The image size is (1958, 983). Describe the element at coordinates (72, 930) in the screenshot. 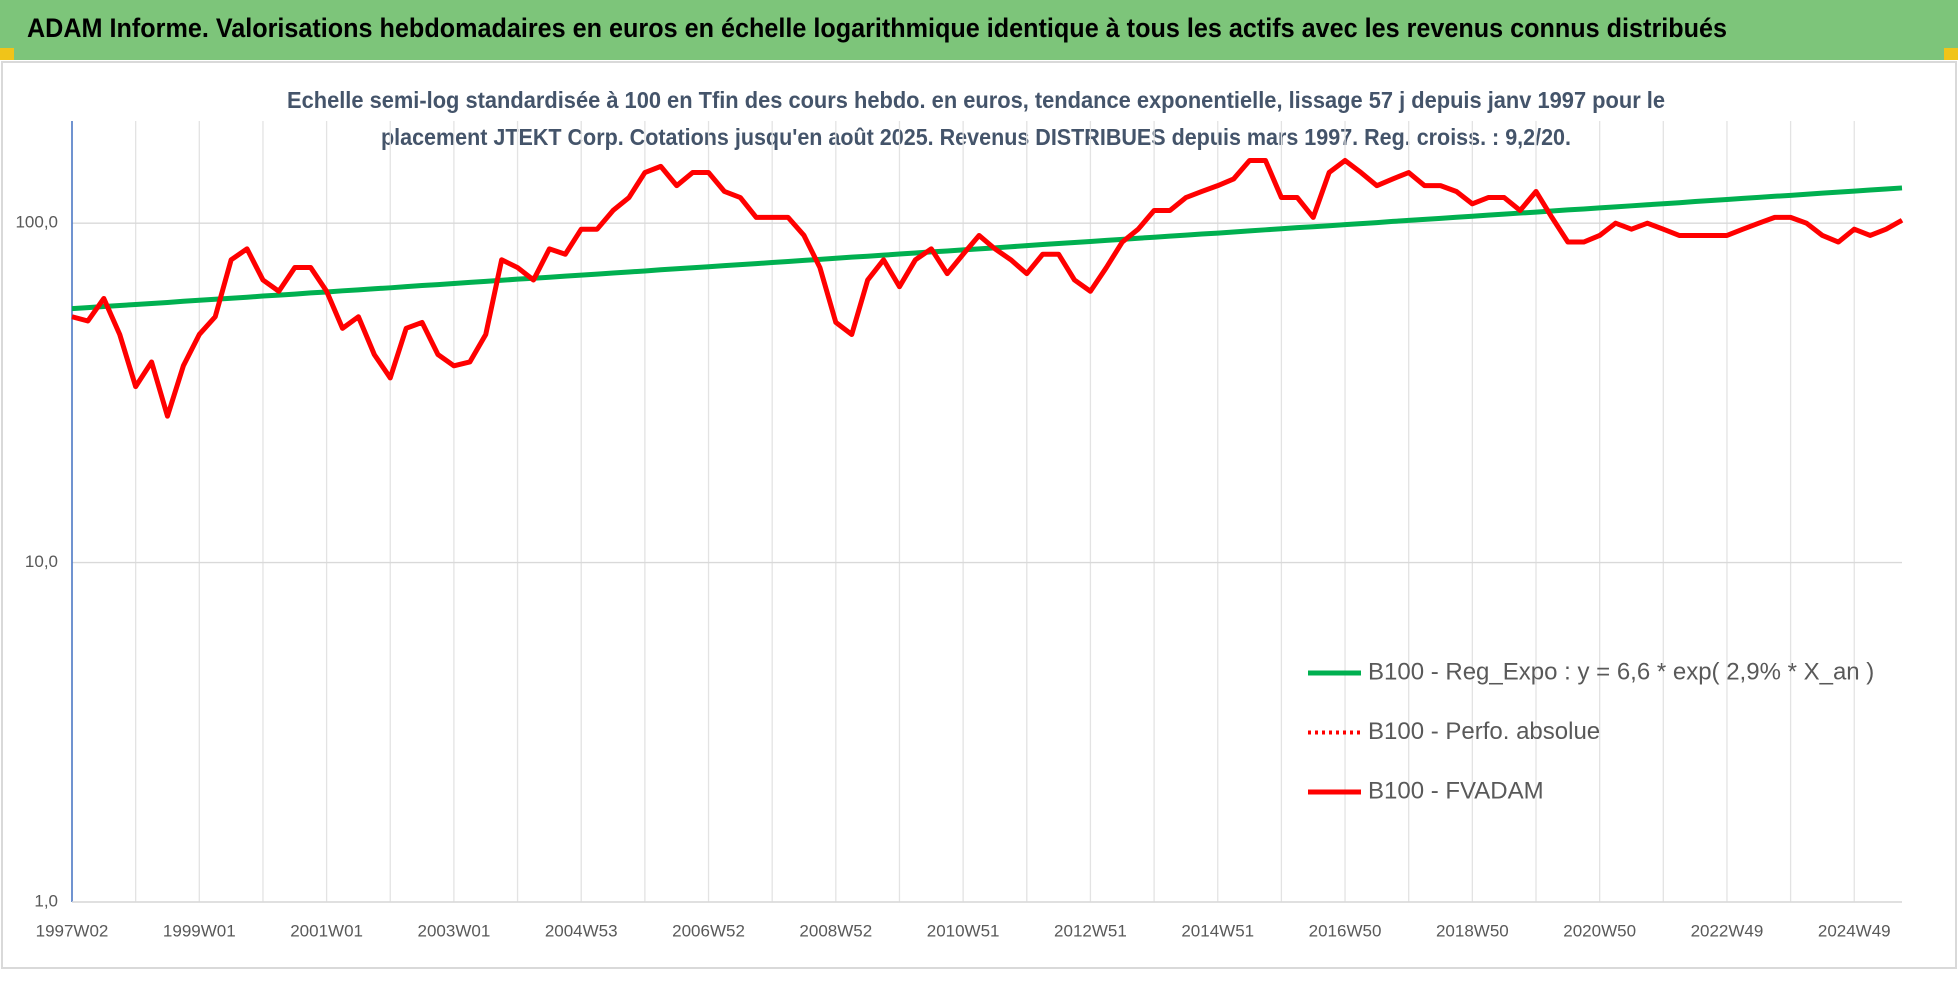

I see `x-tick-label: 1997W02` at that location.